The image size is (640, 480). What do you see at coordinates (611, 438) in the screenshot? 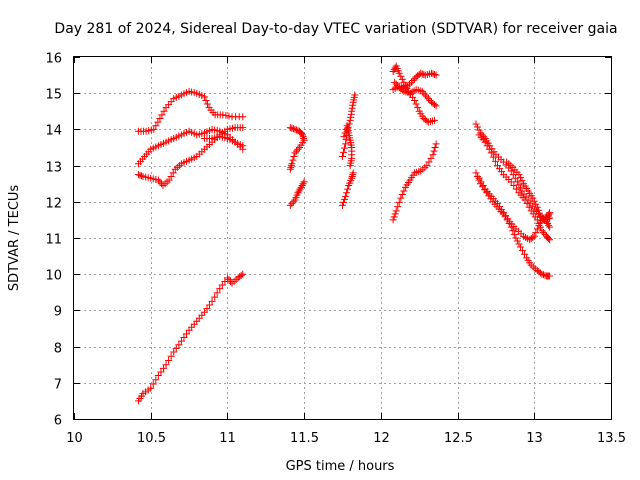
I see `x-tick-label: 13.5` at bounding box center [611, 438].